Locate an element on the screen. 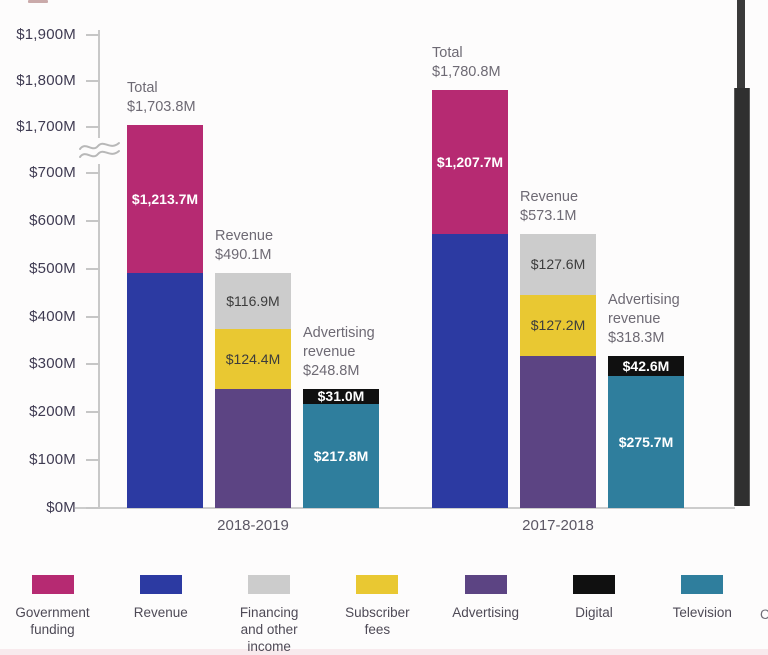  legend-label-revenue: Revenue is located at coordinates (161, 612).